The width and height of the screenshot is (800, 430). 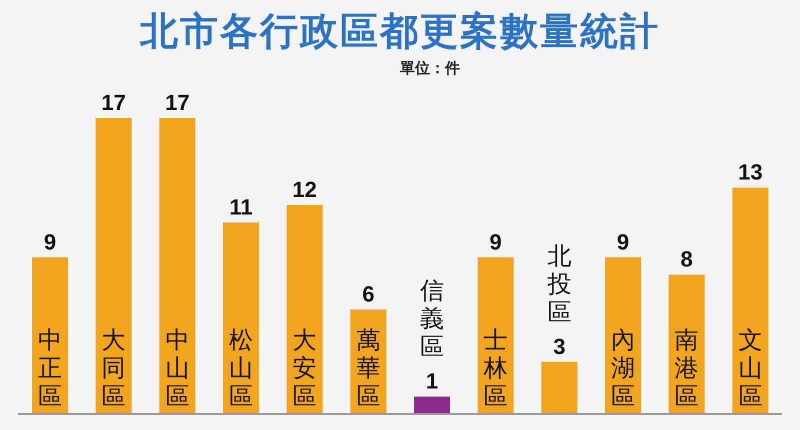 I want to click on data-label: 3, so click(x=559, y=346).